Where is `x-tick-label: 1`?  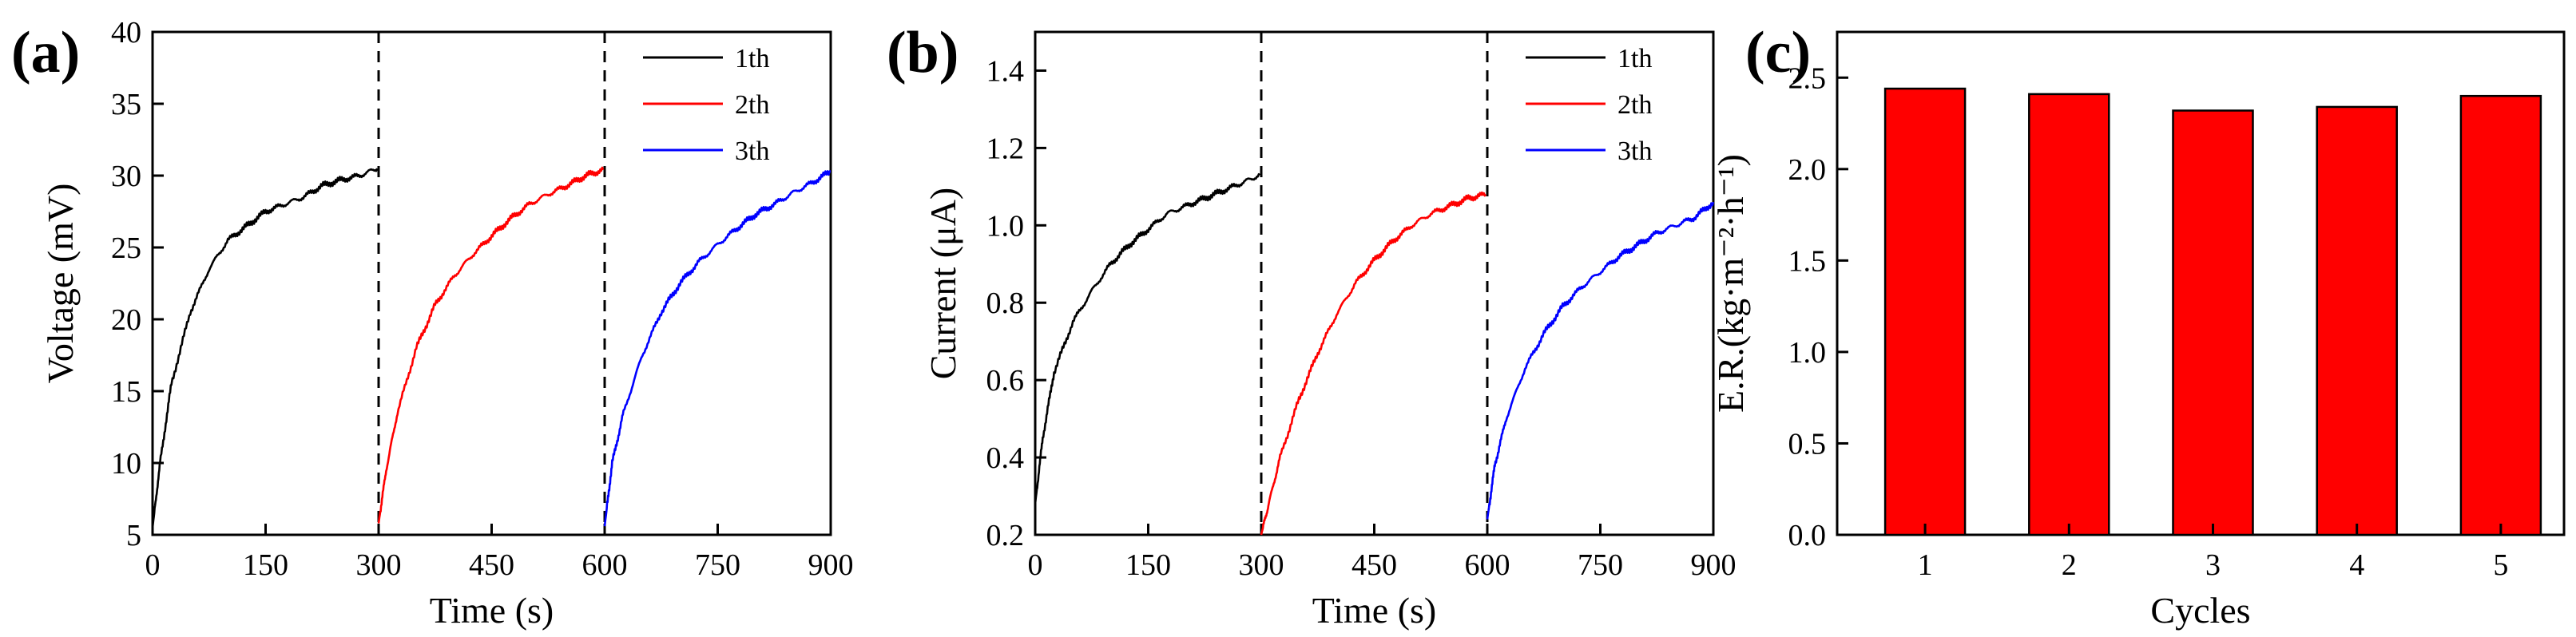 x-tick-label: 1 is located at coordinates (1925, 565).